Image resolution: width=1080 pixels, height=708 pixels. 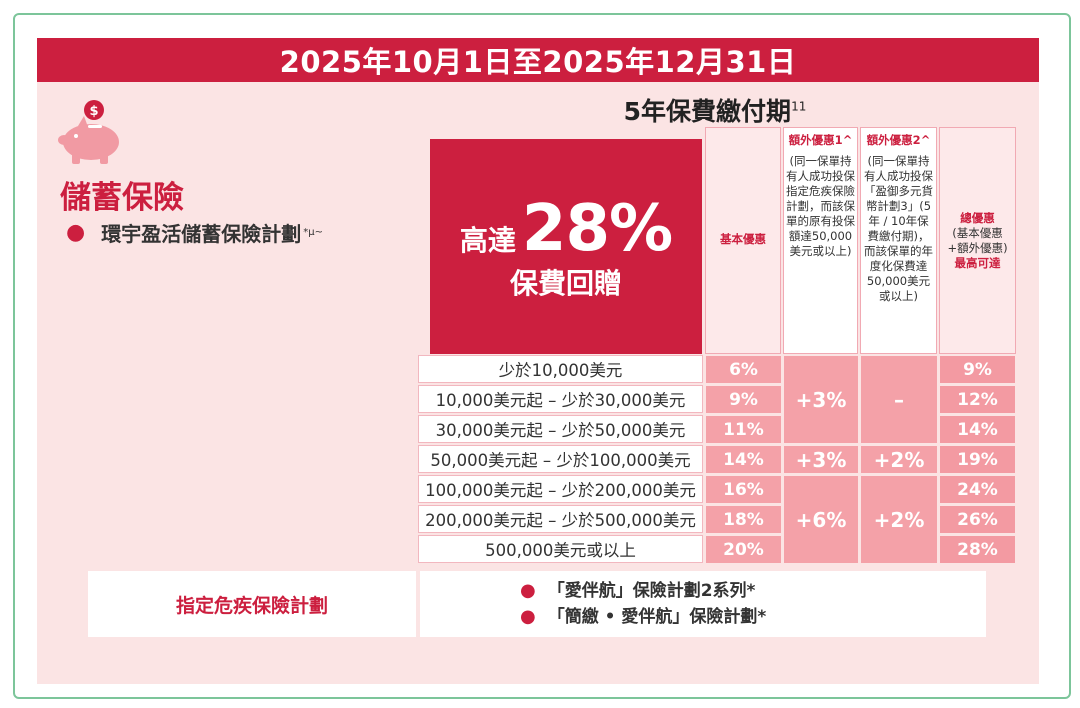 I want to click on basic-rate-cell: 9%, so click(x=743, y=399).